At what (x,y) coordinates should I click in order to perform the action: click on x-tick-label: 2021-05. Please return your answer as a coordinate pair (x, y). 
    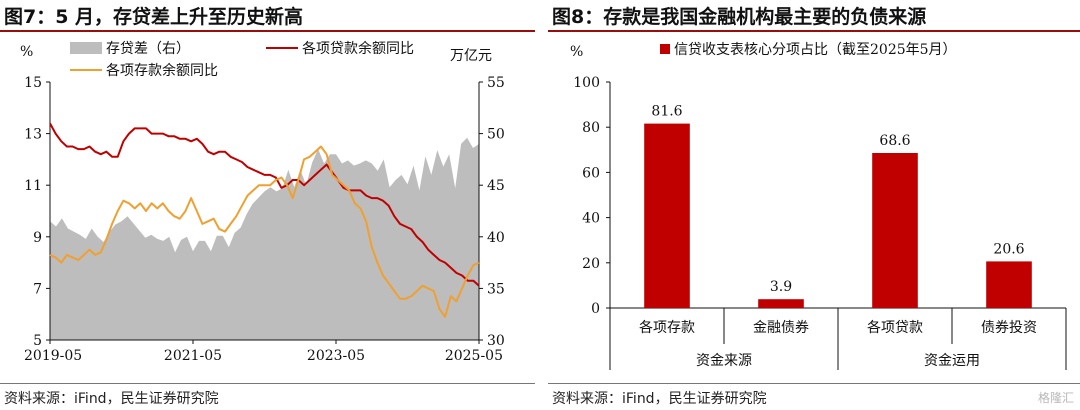
    Looking at the image, I should click on (193, 356).